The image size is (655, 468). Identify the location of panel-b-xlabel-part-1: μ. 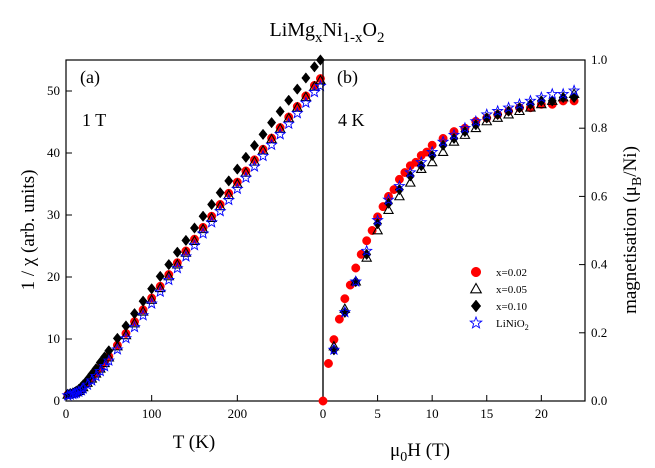
(395, 450).